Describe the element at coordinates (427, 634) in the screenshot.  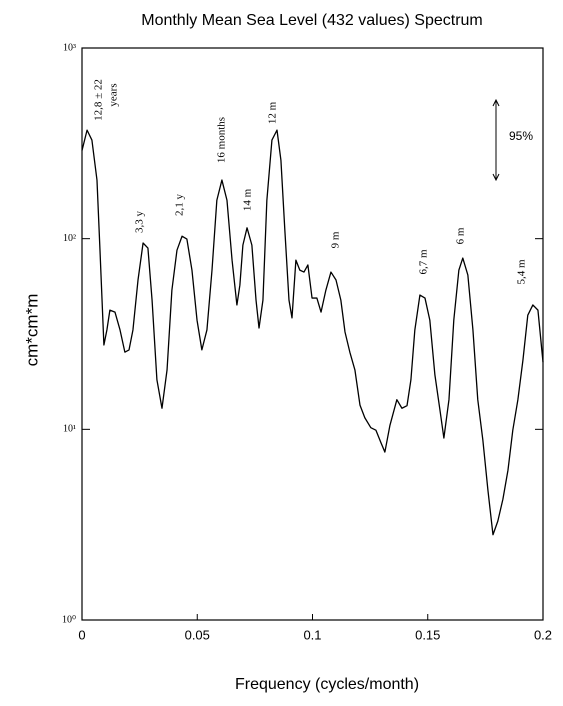
I see `x-tick-label: 0.15` at that location.